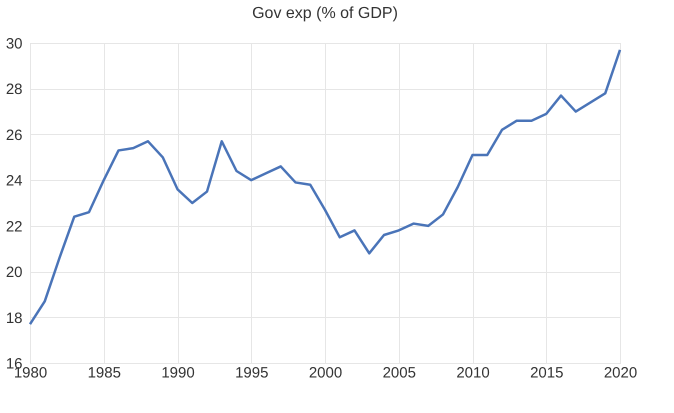 Image resolution: width=674 pixels, height=413 pixels. Describe the element at coordinates (325, 13) in the screenshot. I see `chart-title: Gov exp (% of GDP)` at that location.